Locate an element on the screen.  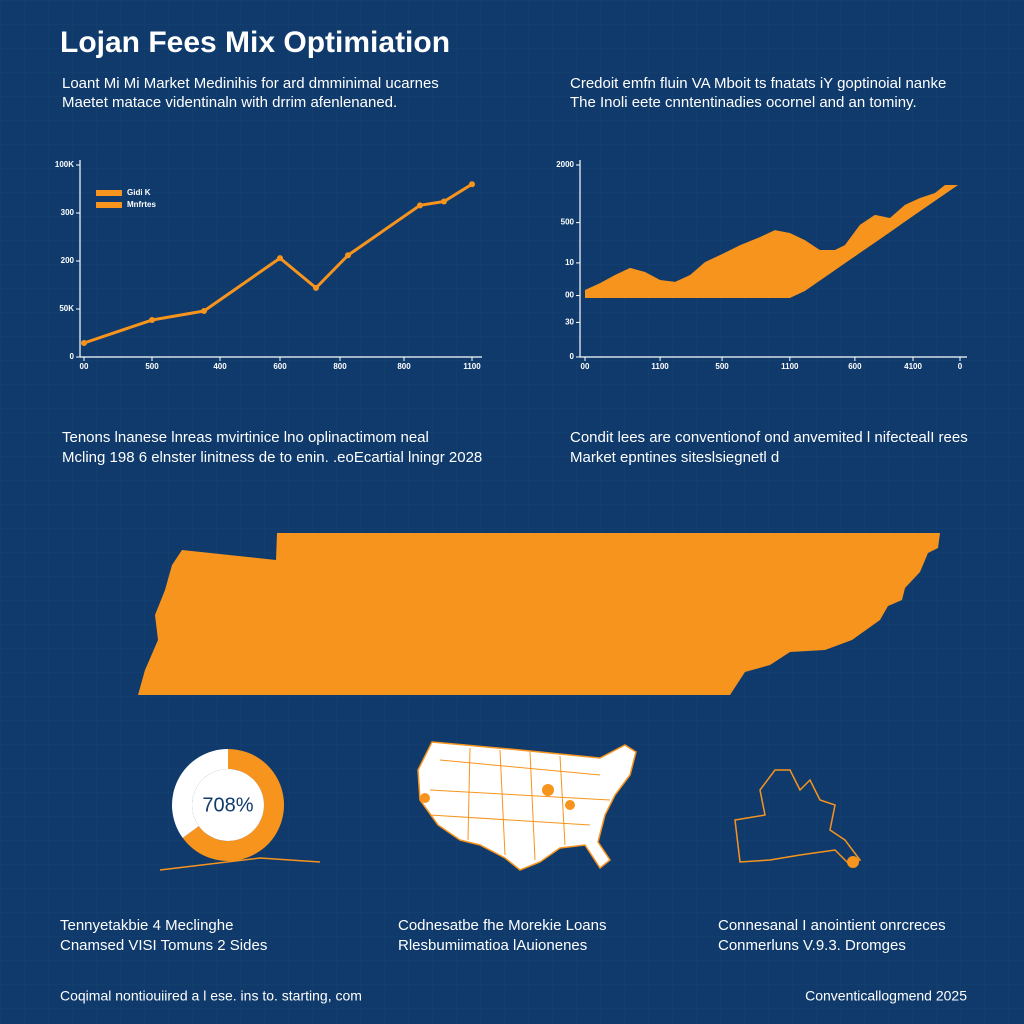
state-map is located at coordinates (539, 614).